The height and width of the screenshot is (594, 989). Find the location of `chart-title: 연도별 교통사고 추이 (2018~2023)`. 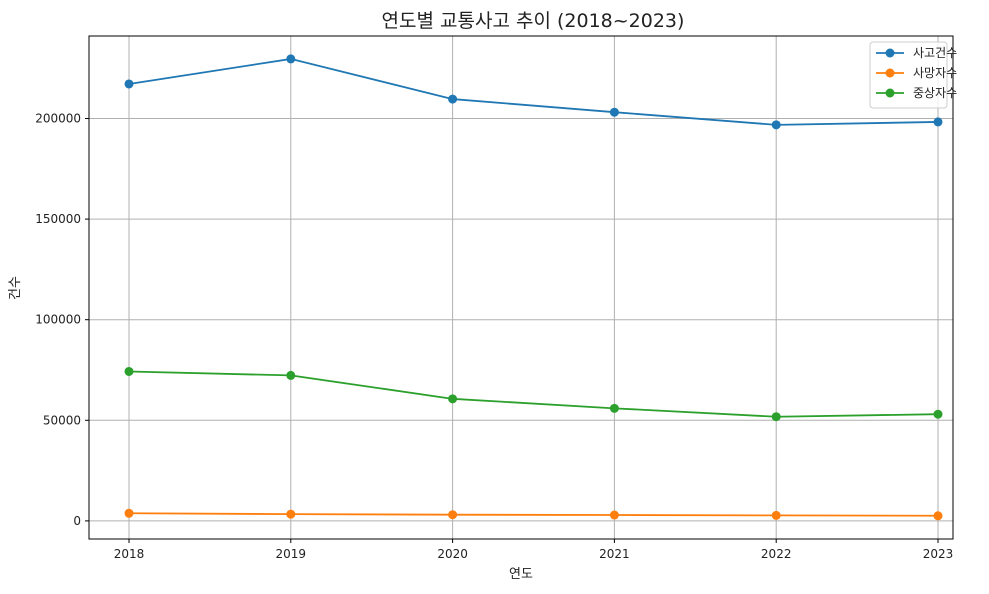

chart-title: 연도별 교통사고 추이 (2018~2023) is located at coordinates (533, 21).